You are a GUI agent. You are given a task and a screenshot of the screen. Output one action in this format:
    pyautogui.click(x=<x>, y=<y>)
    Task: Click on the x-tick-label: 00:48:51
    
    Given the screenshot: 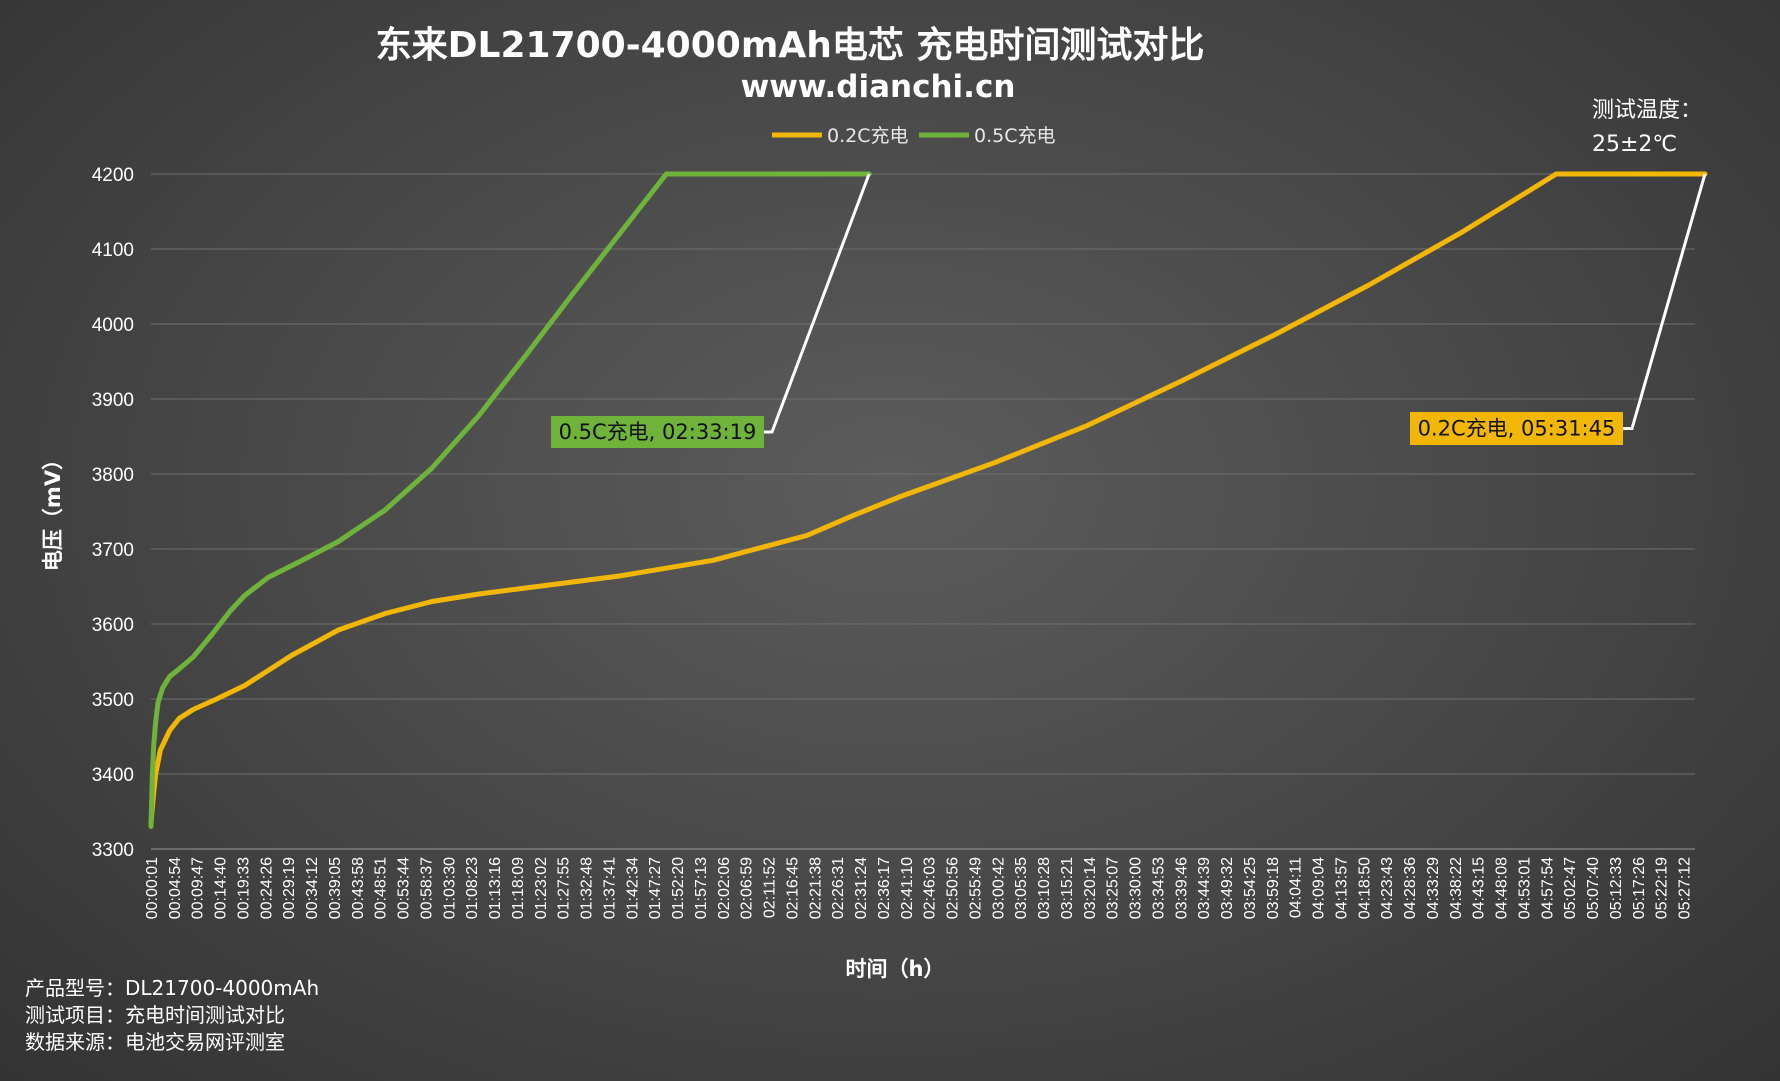 What is the action you would take?
    pyautogui.click(x=381, y=888)
    